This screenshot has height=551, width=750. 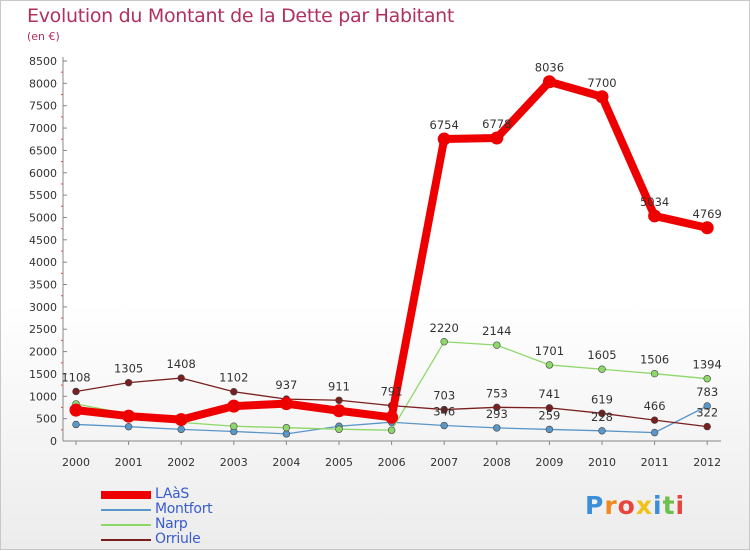 What do you see at coordinates (549, 68) in the screenshot?
I see `data-label: 8036` at bounding box center [549, 68].